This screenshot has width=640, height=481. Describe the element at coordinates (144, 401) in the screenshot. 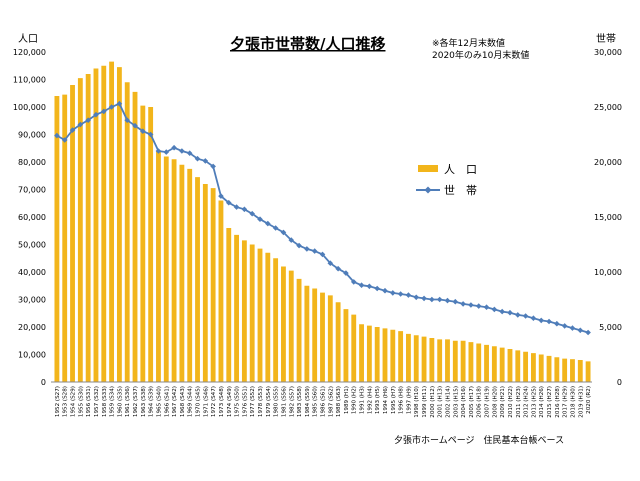

I see `x-tick-label: 1963 (S38)` at that location.